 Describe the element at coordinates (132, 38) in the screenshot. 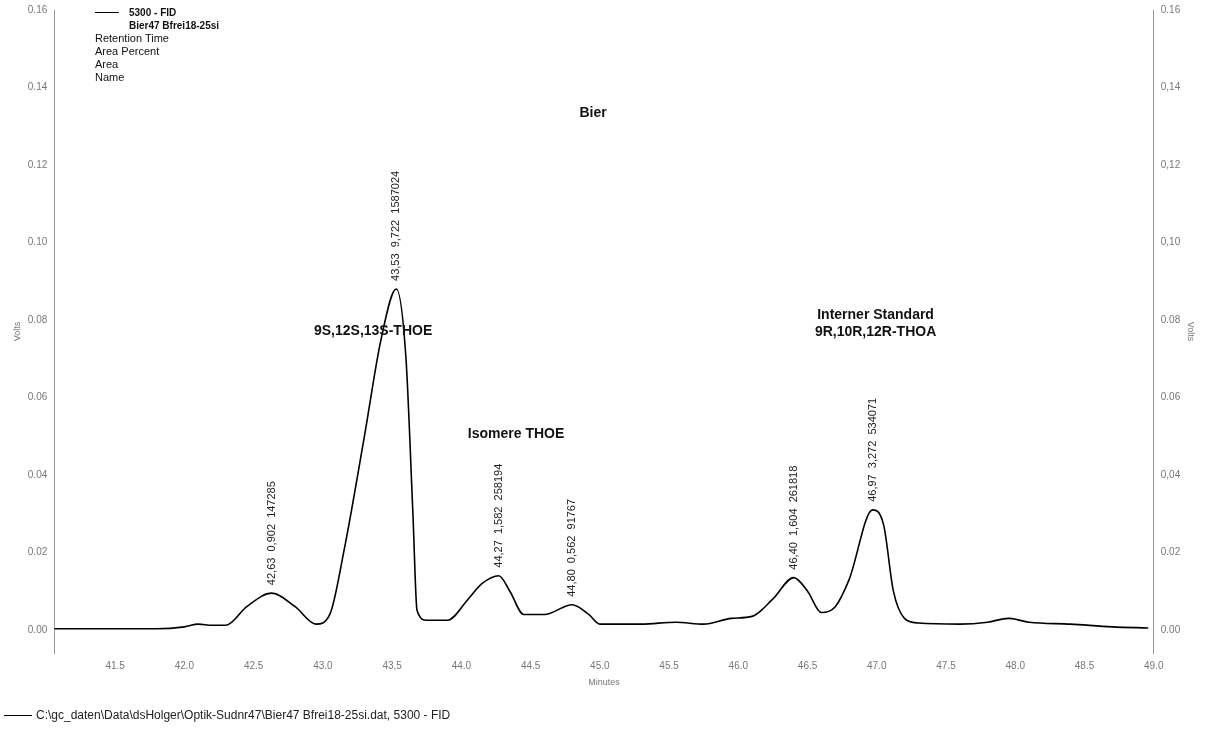

I see `annotation: Retention Time` at that location.